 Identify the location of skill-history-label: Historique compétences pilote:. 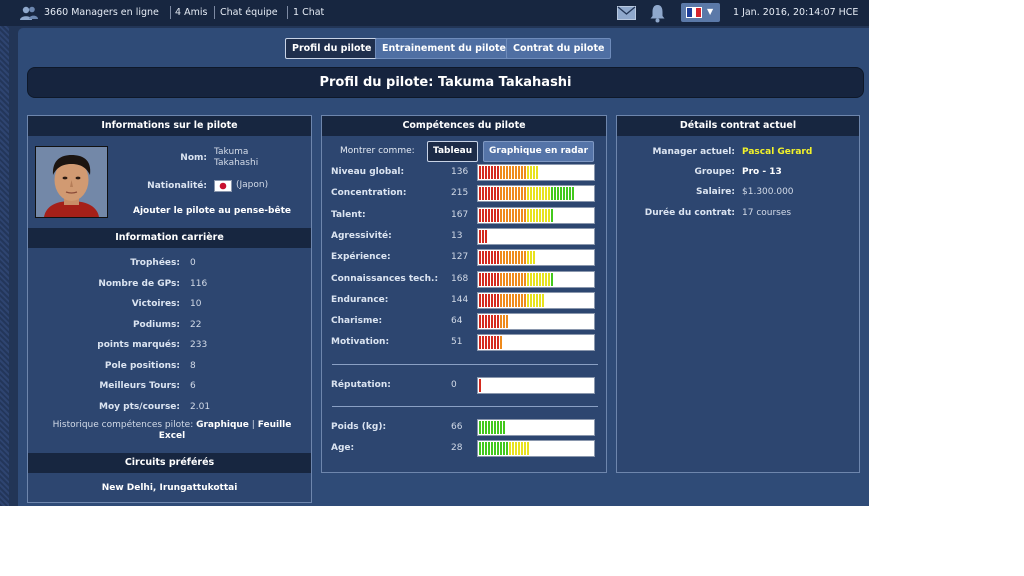
(123, 425).